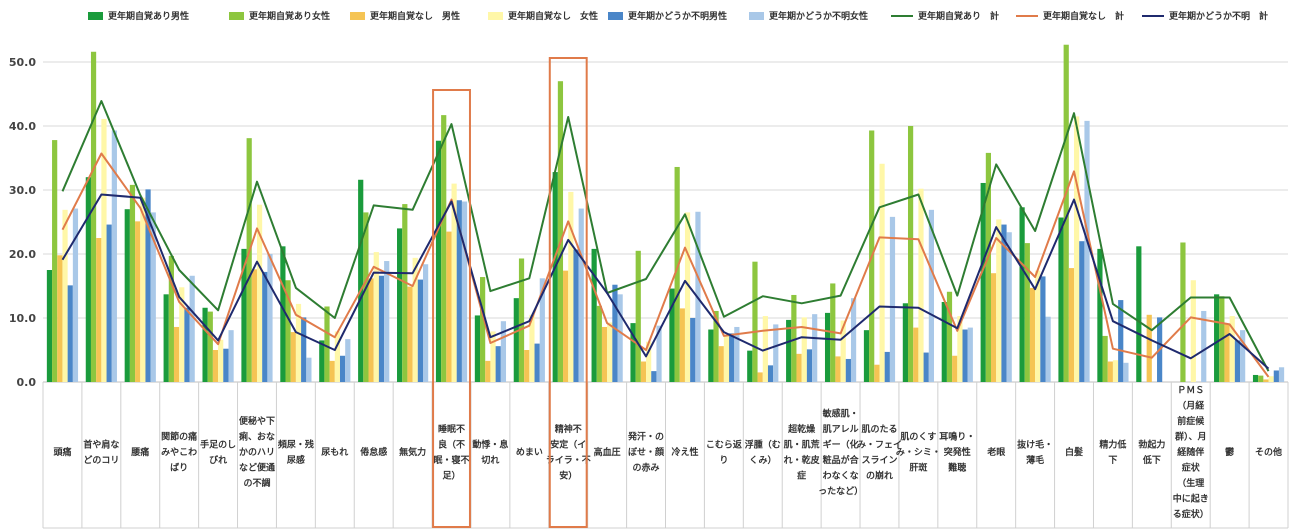  What do you see at coordinates (289, 16) in the screenshot?
I see `legend-label: 更年期自覚あり女性` at bounding box center [289, 16].